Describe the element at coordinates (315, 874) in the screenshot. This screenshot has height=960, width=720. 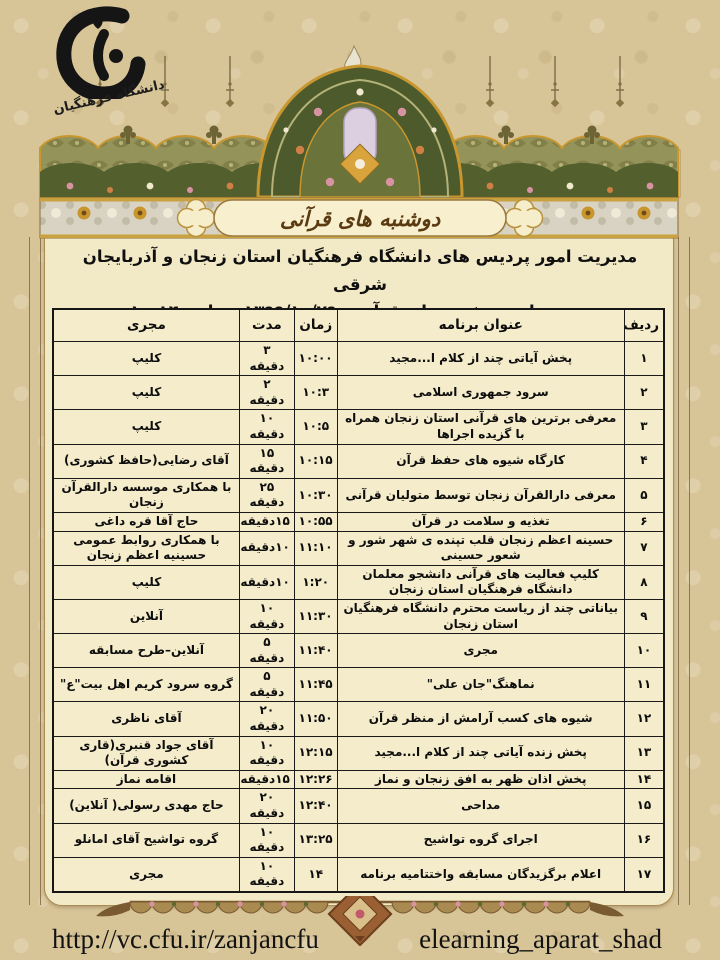
I see `cell-time: ۱۴` at that location.